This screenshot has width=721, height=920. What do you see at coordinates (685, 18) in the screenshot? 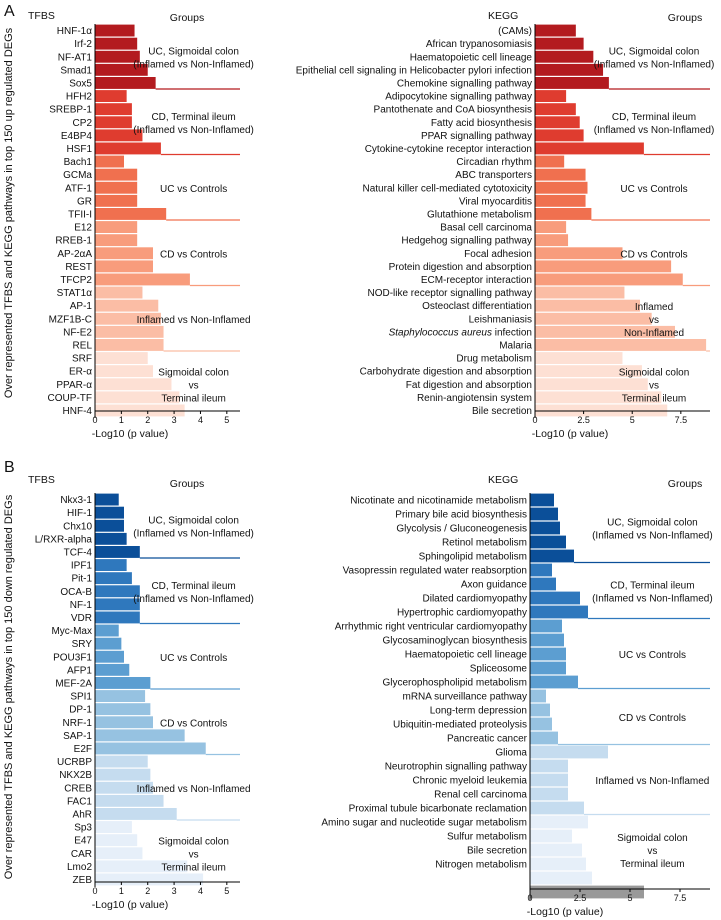
I see `a-kegg-groups-header: Groups` at bounding box center [685, 18].